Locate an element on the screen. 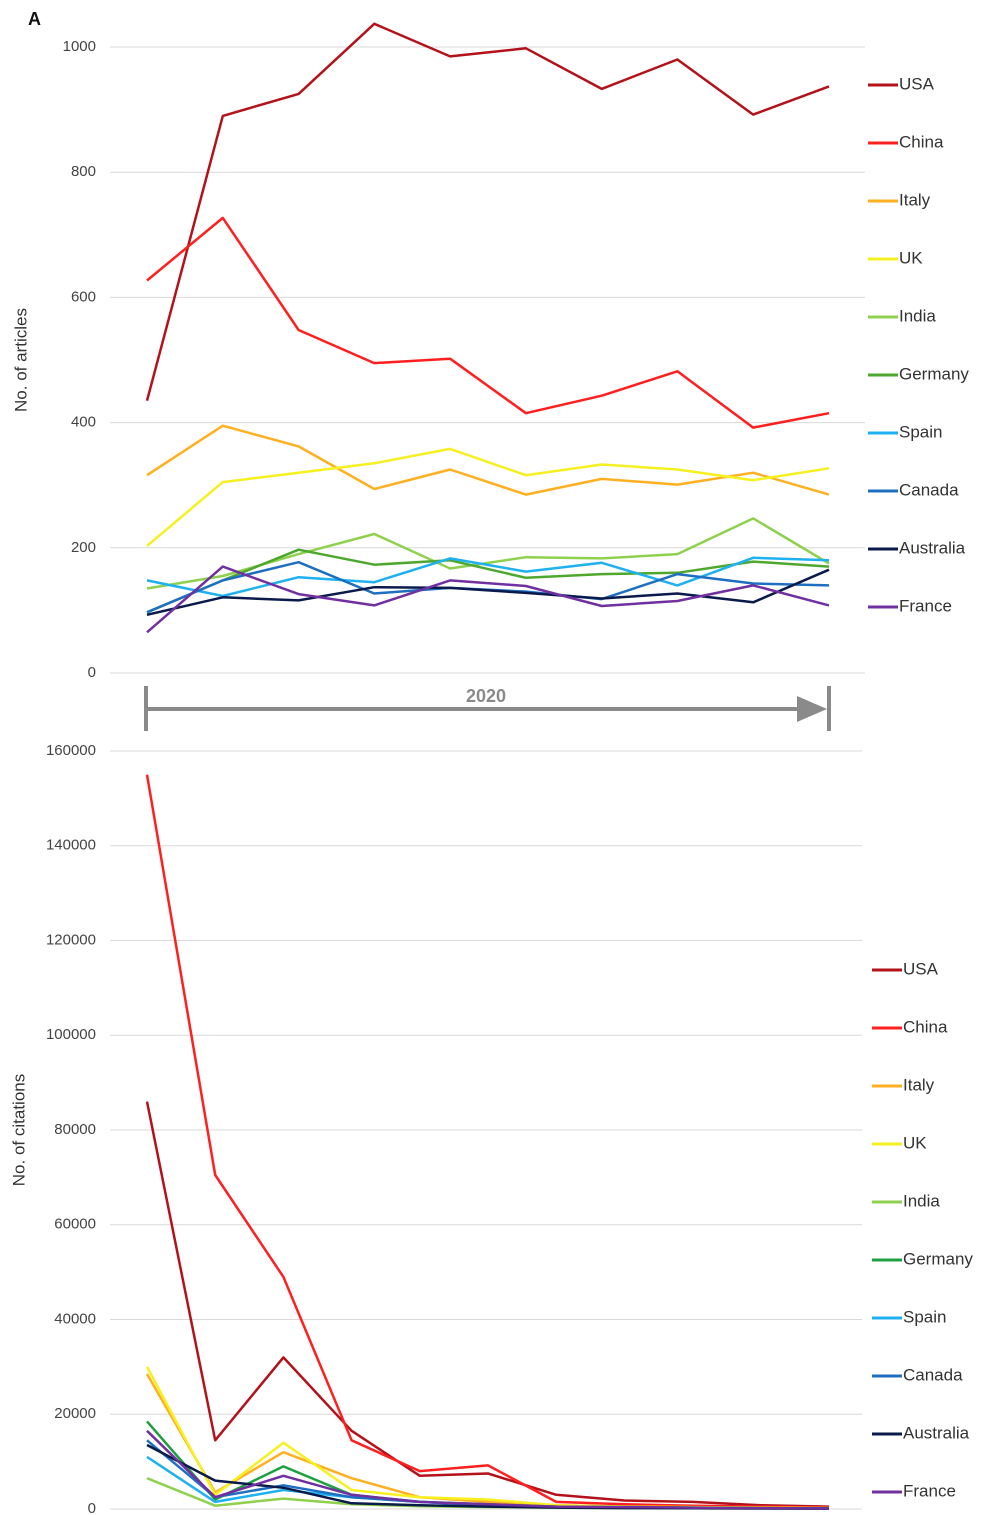 This screenshot has width=981, height=1515. y-tick-label: 40000 is located at coordinates (75, 1318).